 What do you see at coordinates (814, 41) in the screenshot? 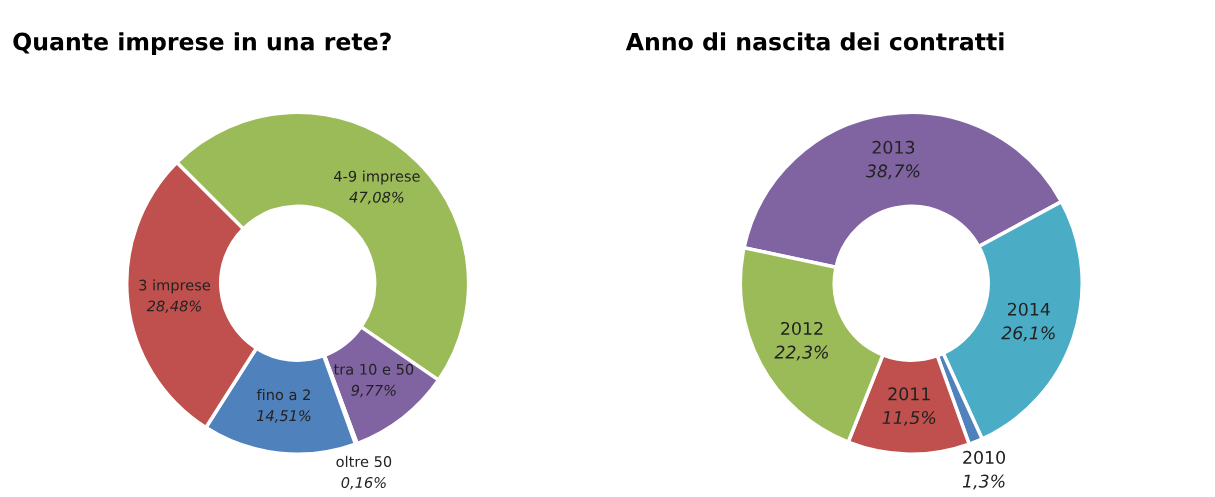
I see `chart-title: Anno di nascita dei contratti` at bounding box center [814, 41].